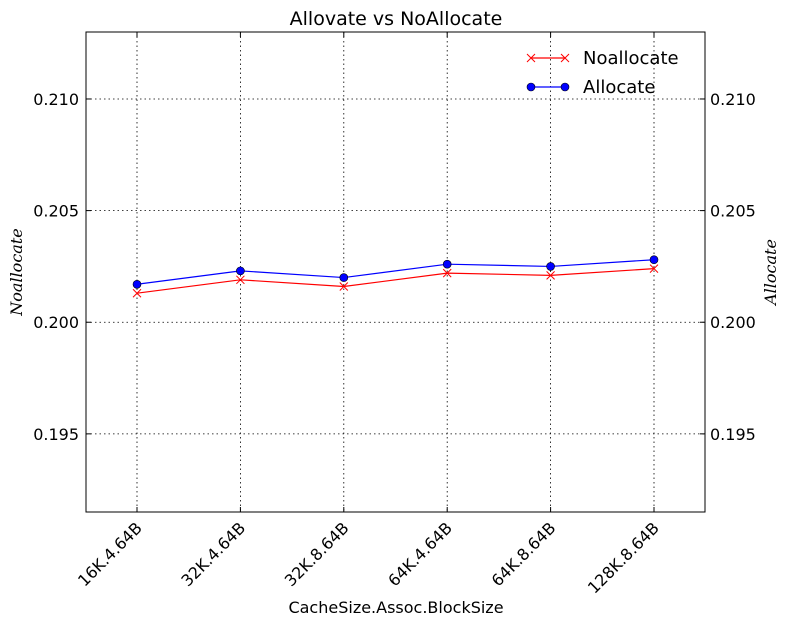 This screenshot has width=790, height=626. Describe the element at coordinates (213, 554) in the screenshot. I see `x-tick-label: 32K.4.64B` at that location.